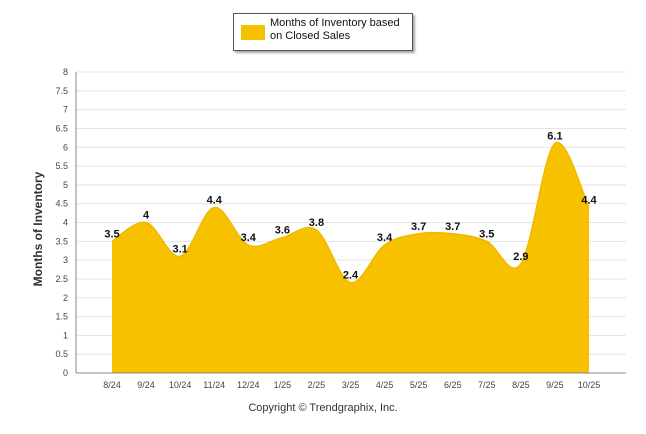 The height and width of the screenshot is (434, 646). What do you see at coordinates (61, 241) in the screenshot?
I see `y-tick-label: 3.5` at bounding box center [61, 241].